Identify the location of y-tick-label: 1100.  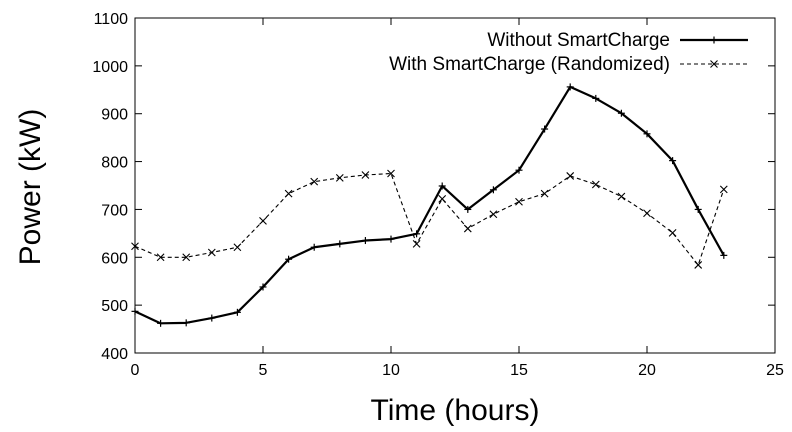
(111, 19).